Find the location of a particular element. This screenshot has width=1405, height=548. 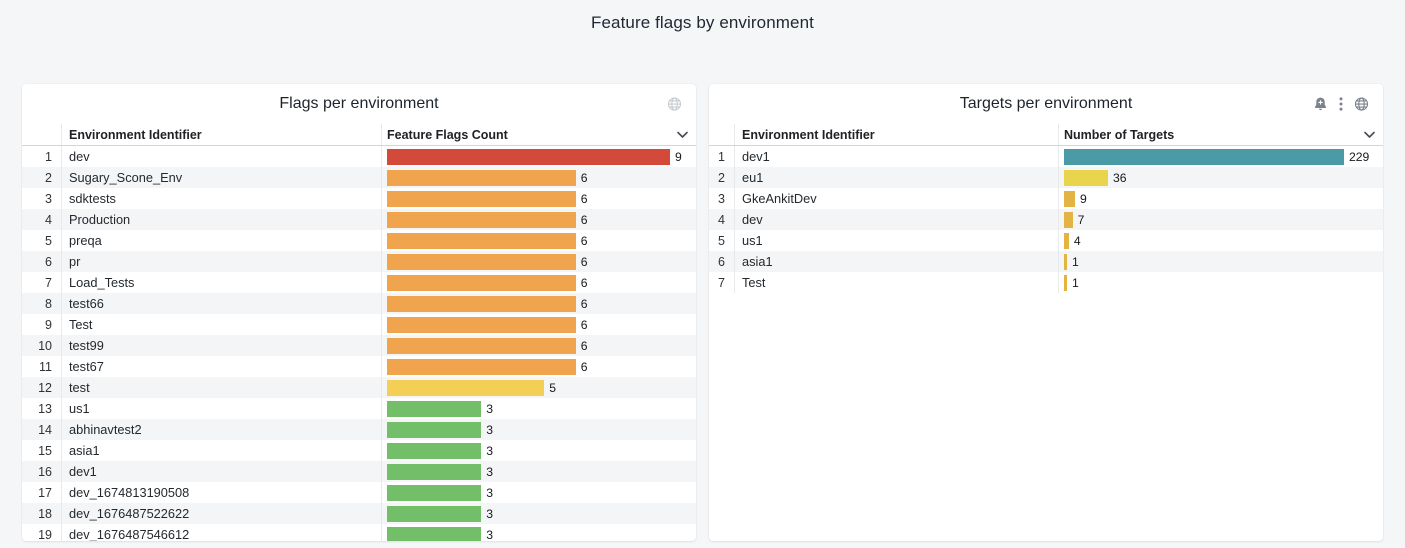

globe-icon is located at coordinates (674, 104).